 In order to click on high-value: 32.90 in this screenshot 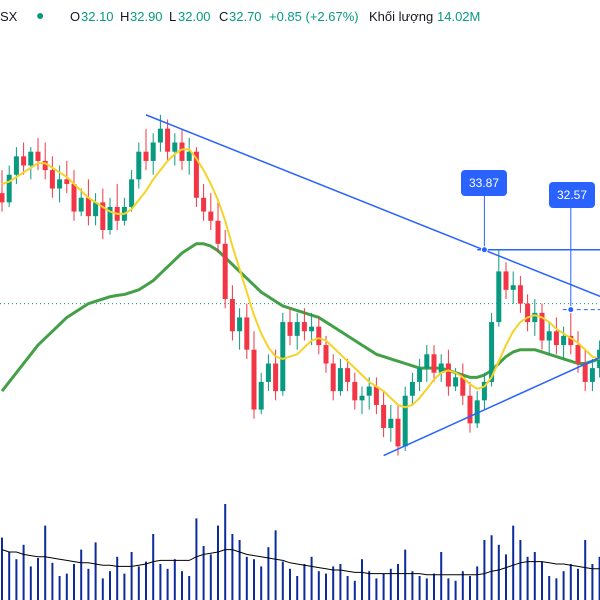, I will do `click(146, 16)`.